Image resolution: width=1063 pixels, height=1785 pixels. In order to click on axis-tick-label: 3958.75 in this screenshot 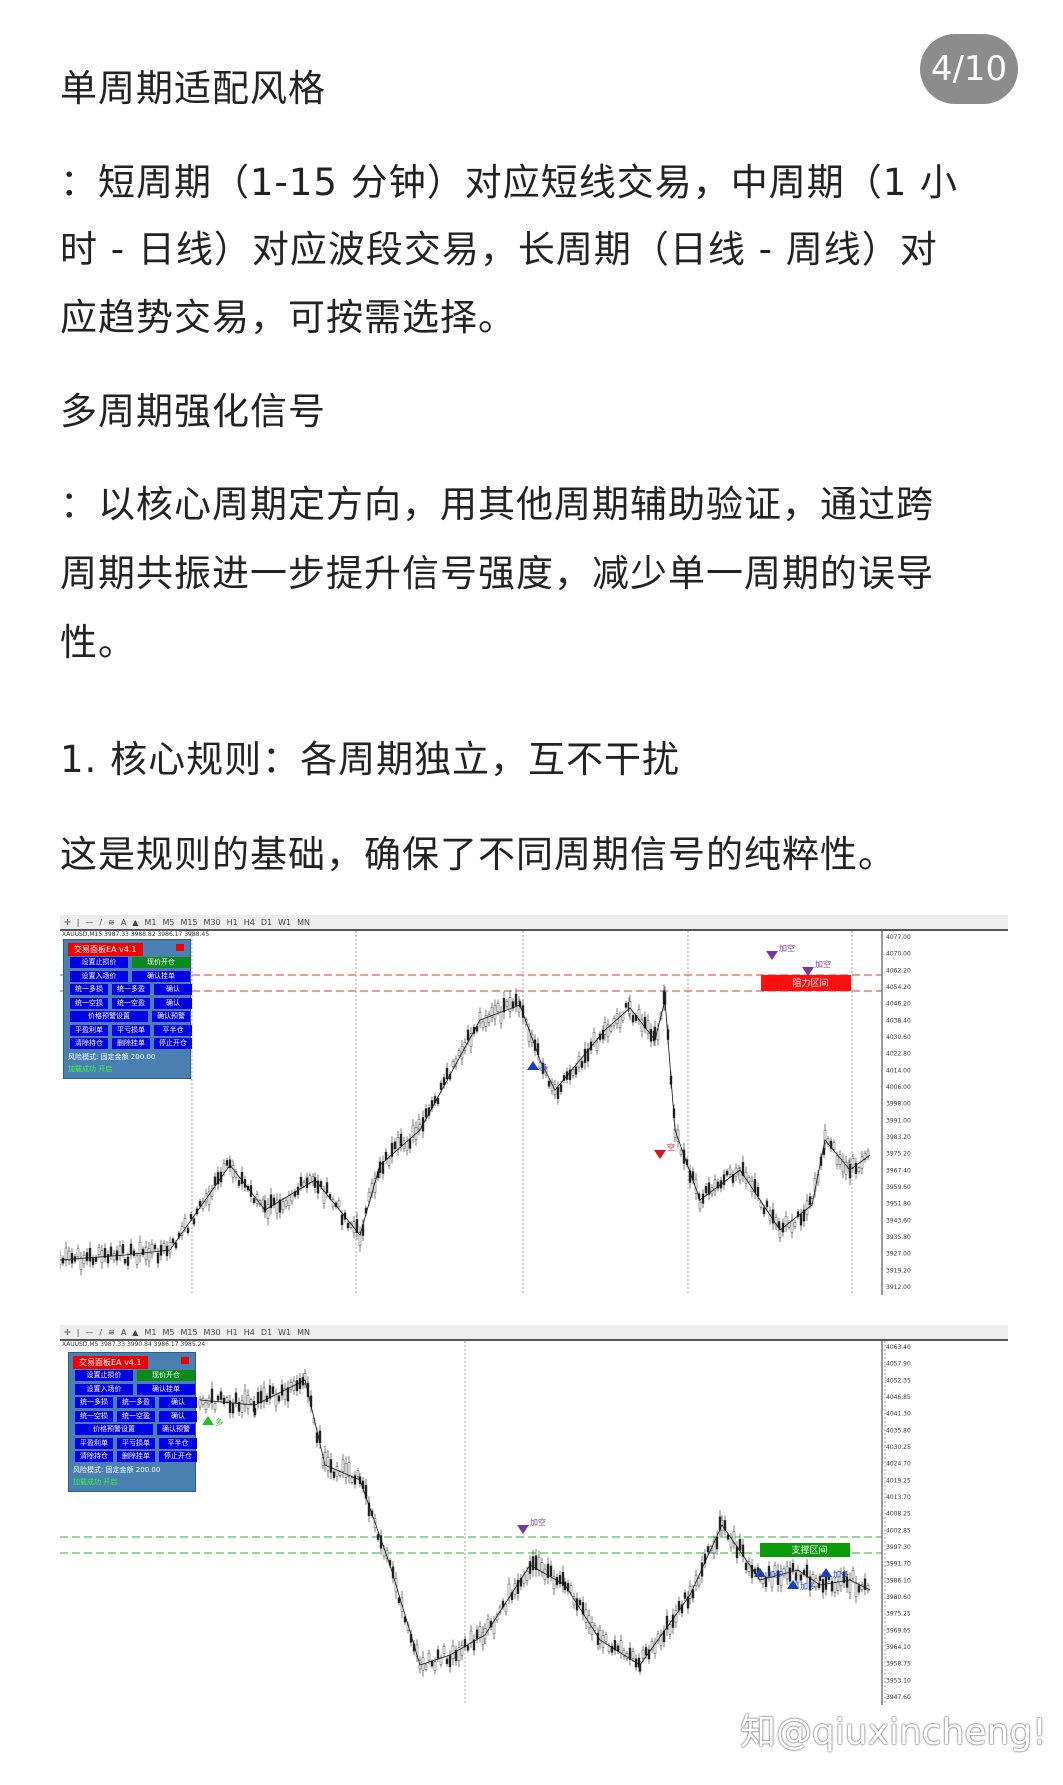, I will do `click(898, 1664)`.